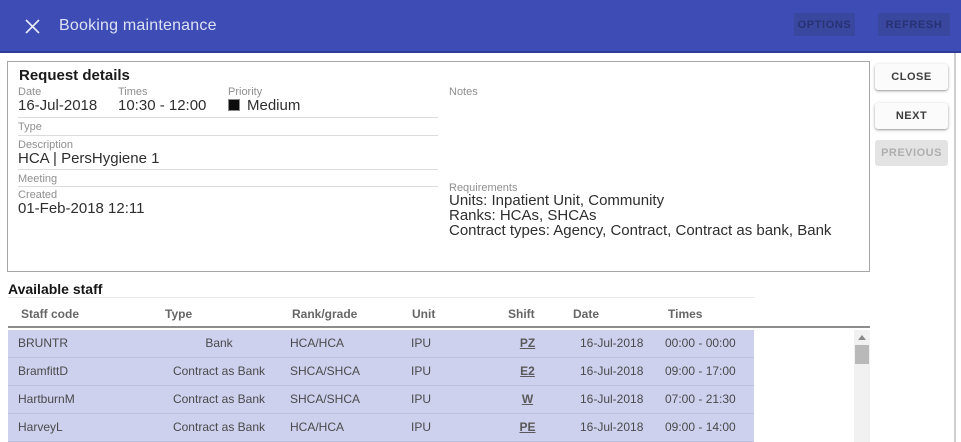 Image resolution: width=961 pixels, height=442 pixels. Describe the element at coordinates (521, 314) in the screenshot. I see `column-header-shift: Shift` at that location.